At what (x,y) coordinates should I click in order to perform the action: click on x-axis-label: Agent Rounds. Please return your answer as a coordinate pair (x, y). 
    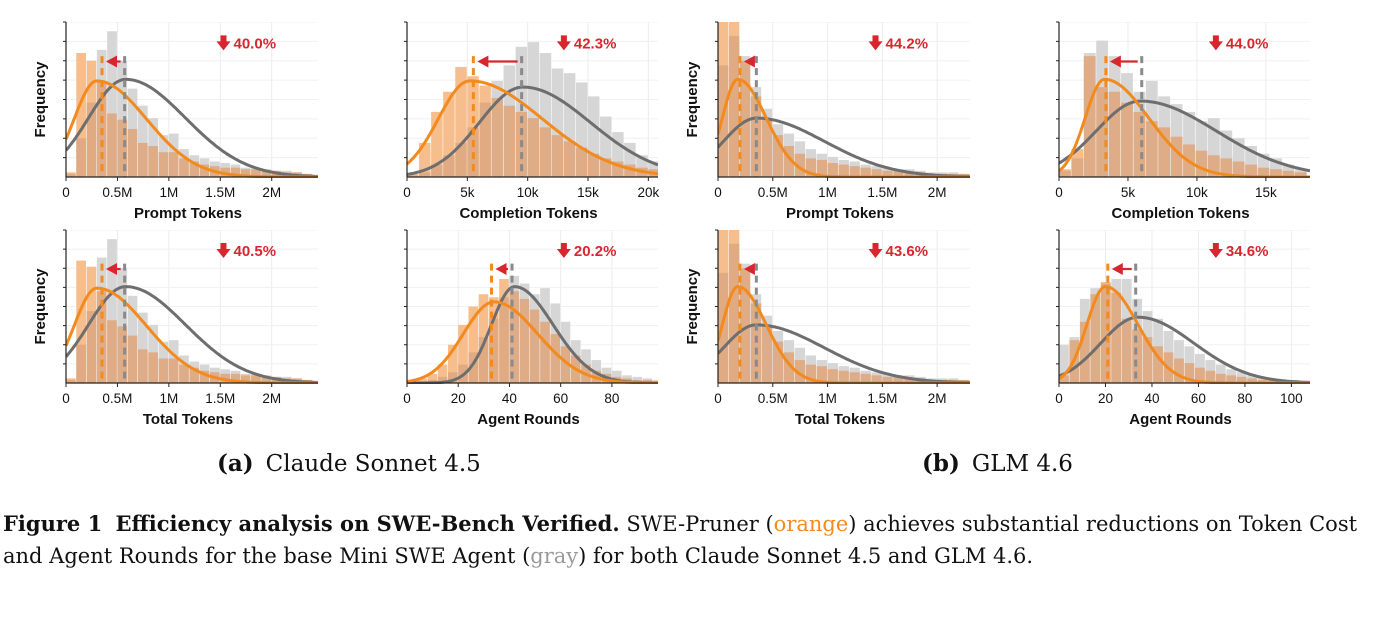
    Looking at the image, I should click on (1180, 419).